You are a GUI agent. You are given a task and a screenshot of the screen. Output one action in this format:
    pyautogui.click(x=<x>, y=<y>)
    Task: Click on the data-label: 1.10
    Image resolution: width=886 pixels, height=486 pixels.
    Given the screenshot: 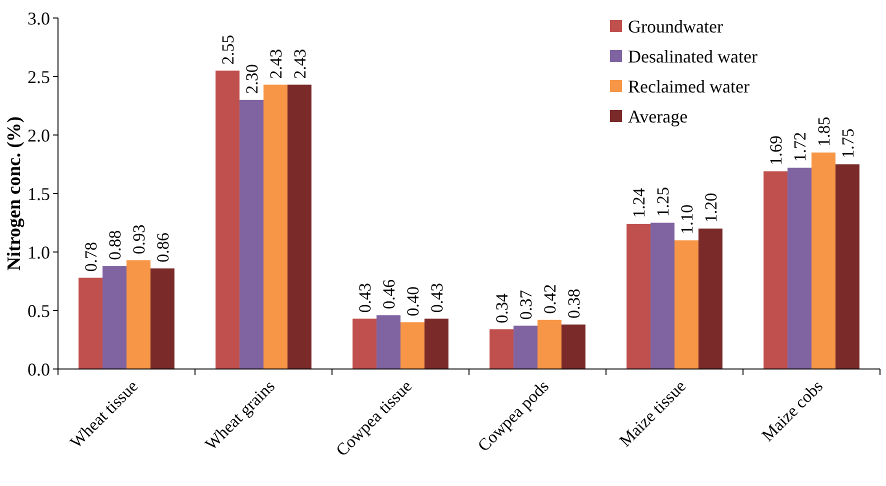 What is the action you would take?
    pyautogui.click(x=686, y=219)
    